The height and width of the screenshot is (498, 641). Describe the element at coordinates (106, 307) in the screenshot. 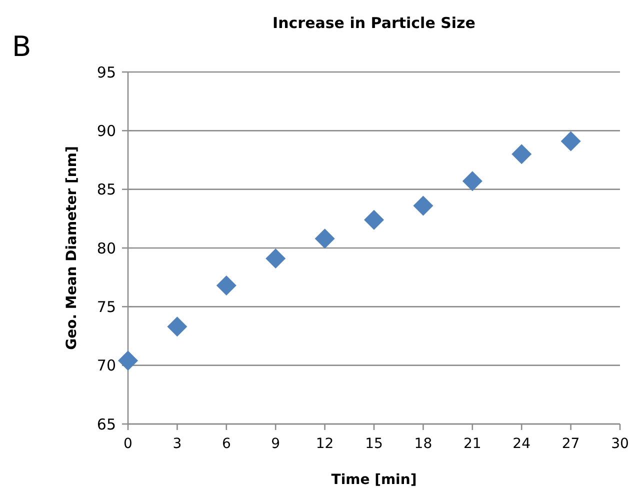

I see `y-tick-label: 75` at that location.